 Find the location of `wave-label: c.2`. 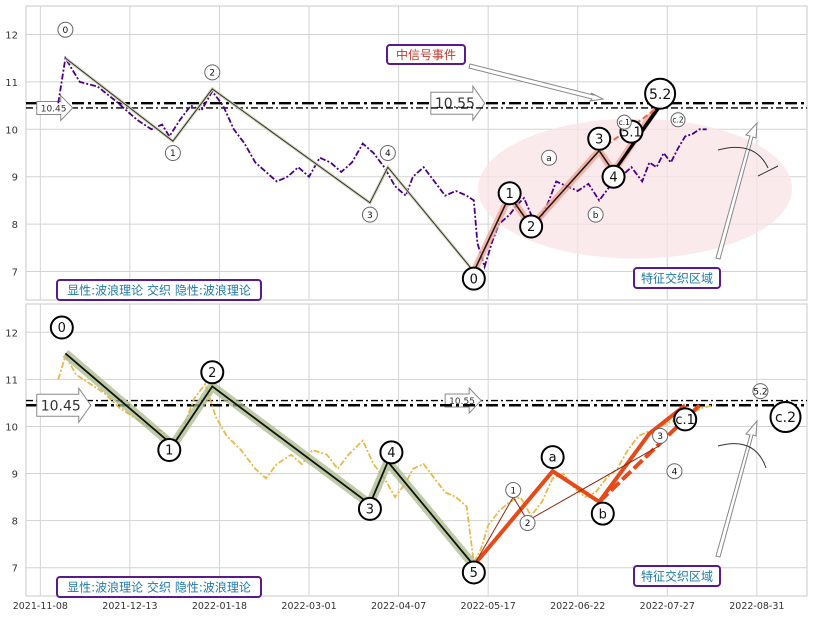

wave-label: c.2 is located at coordinates (785, 418).